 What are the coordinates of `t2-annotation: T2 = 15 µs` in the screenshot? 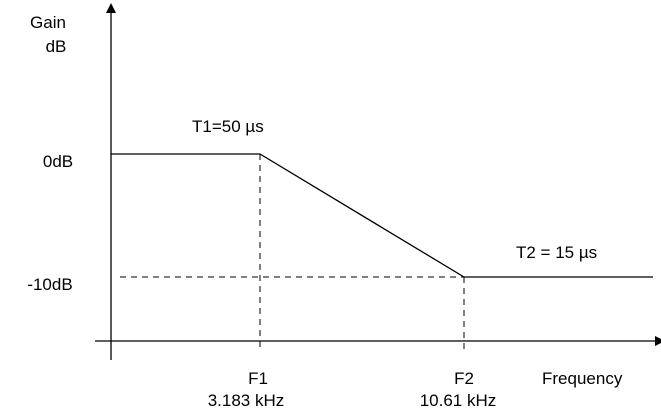 It's located at (556, 252).